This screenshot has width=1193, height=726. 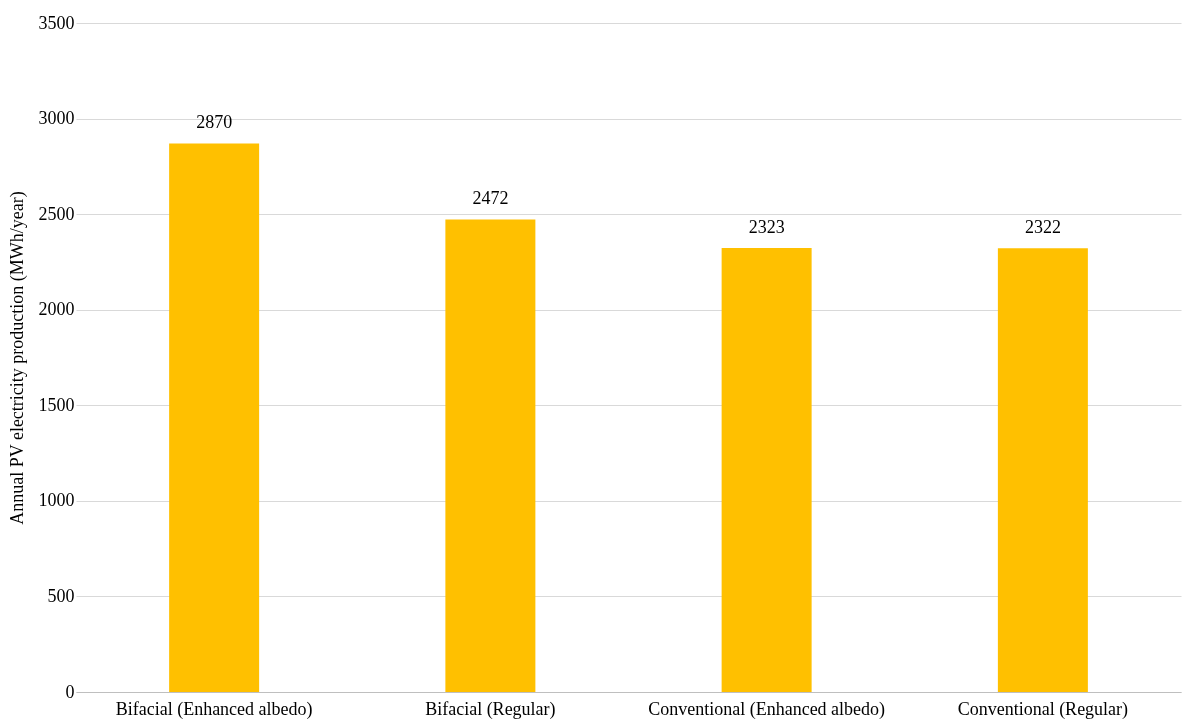 I want to click on y-tick-label: 3500, so click(x=56, y=22).